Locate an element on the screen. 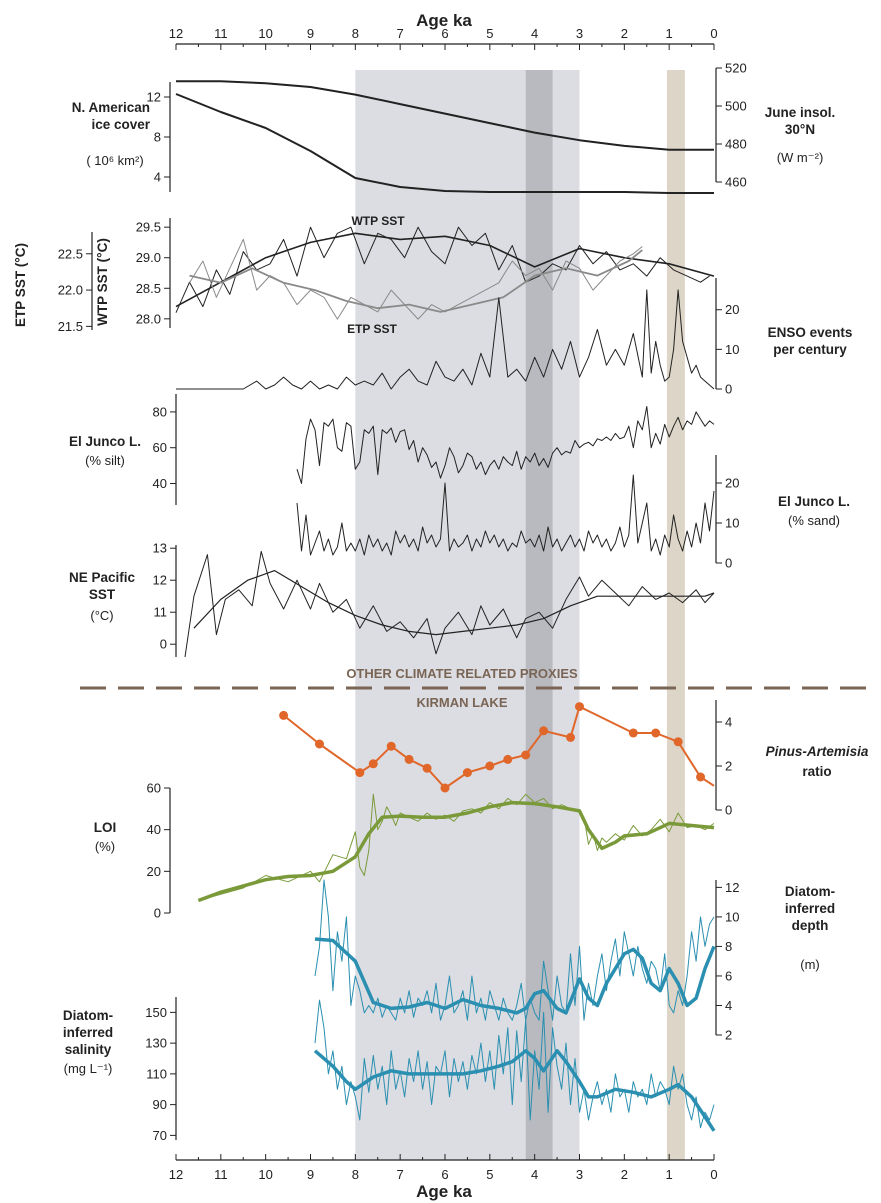 Image resolution: width=881 pixels, height=1203 pixels. age-tick-label-top-0: 0 is located at coordinates (713, 33).